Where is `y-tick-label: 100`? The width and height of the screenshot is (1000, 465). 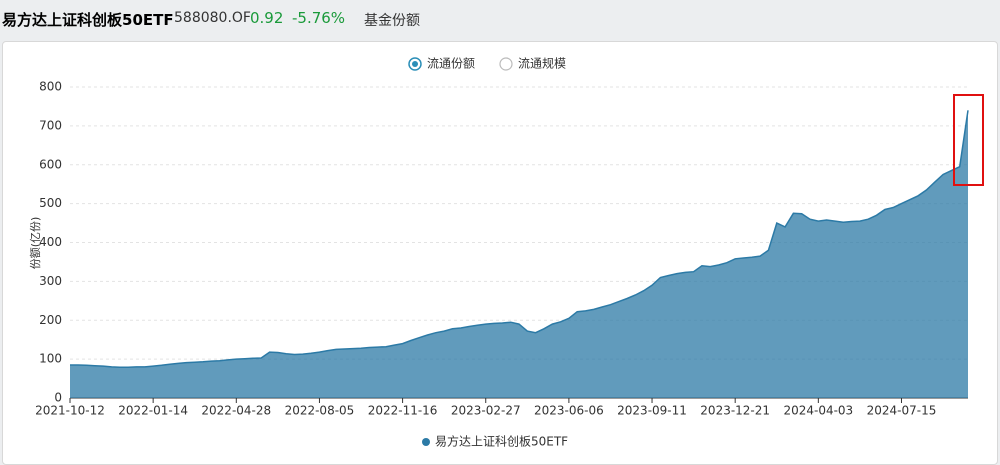 y-tick-label: 100 is located at coordinates (50, 359).